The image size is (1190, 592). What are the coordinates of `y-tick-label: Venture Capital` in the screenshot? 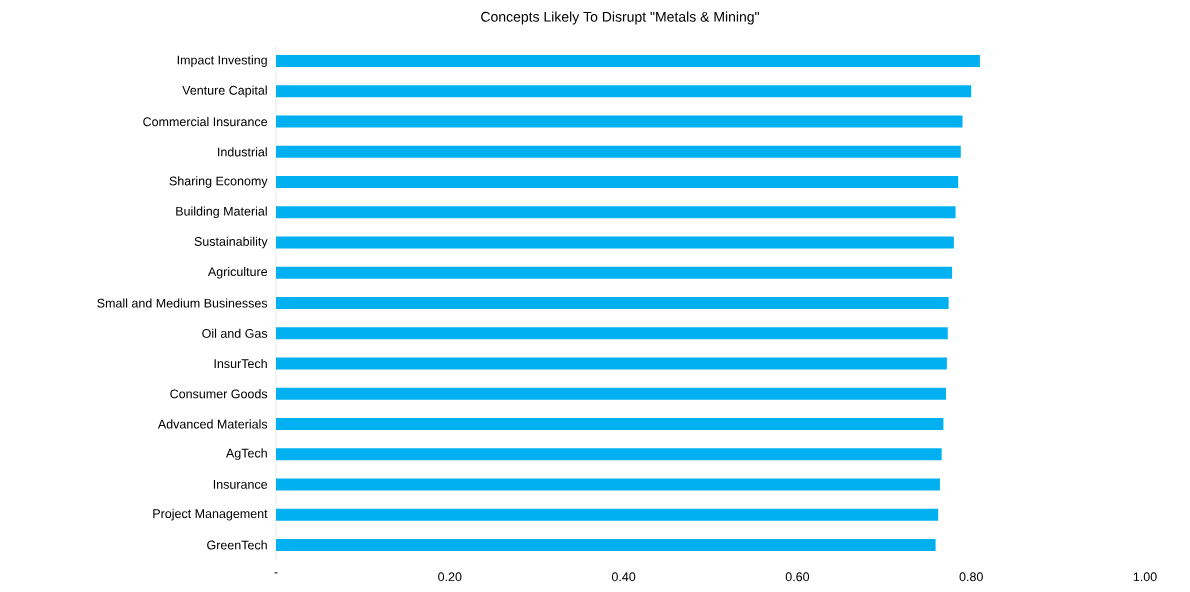 It's located at (224, 91).